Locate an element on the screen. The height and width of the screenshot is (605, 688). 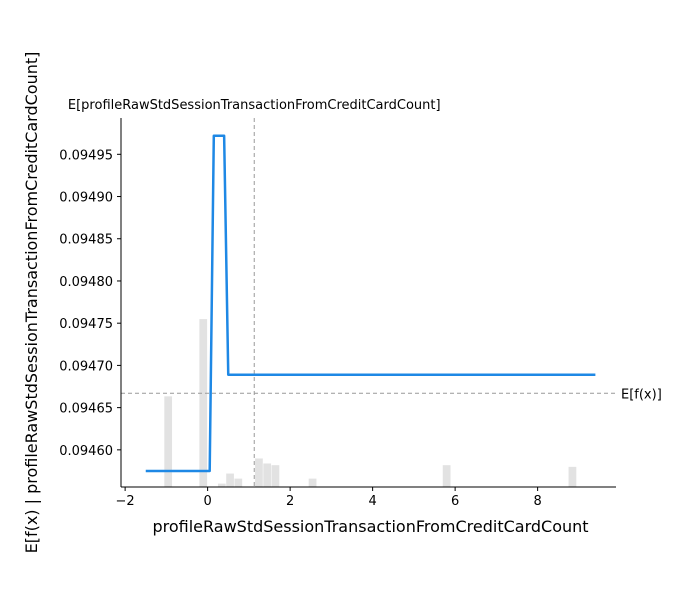
x-tick-label: 4 is located at coordinates (372, 501).